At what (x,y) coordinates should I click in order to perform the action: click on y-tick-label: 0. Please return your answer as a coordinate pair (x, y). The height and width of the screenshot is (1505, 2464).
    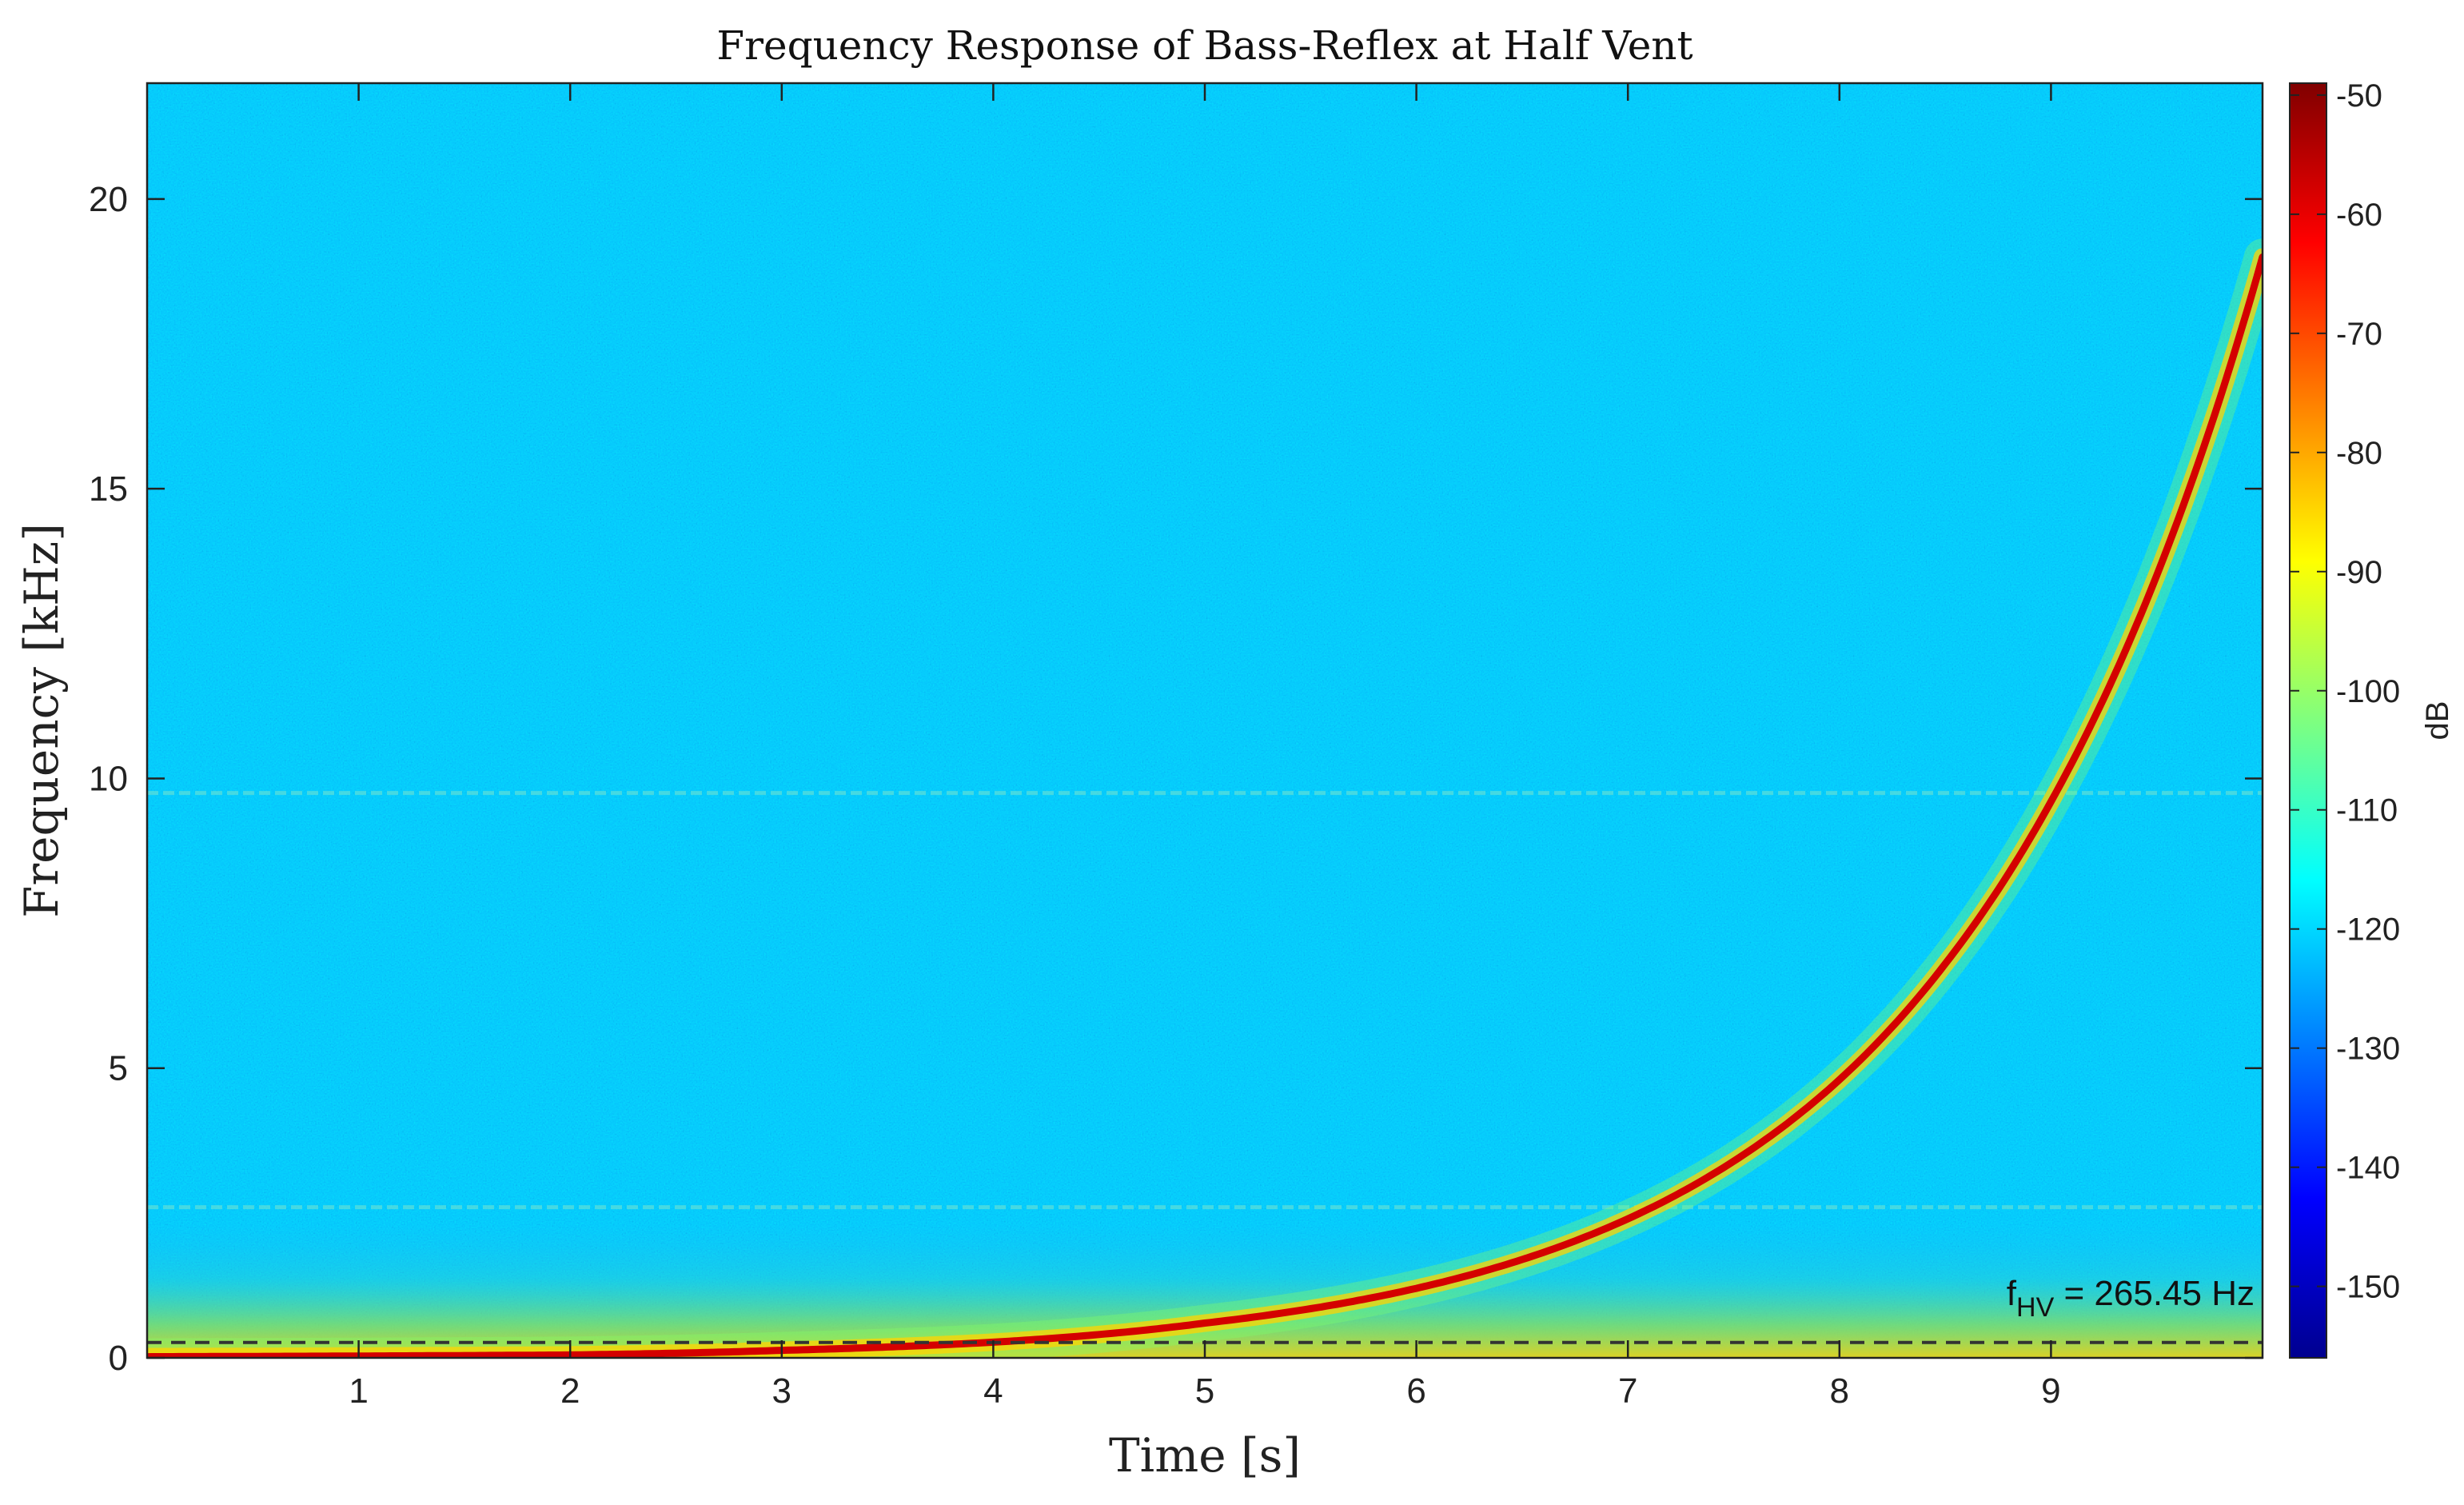
    Looking at the image, I should click on (118, 1358).